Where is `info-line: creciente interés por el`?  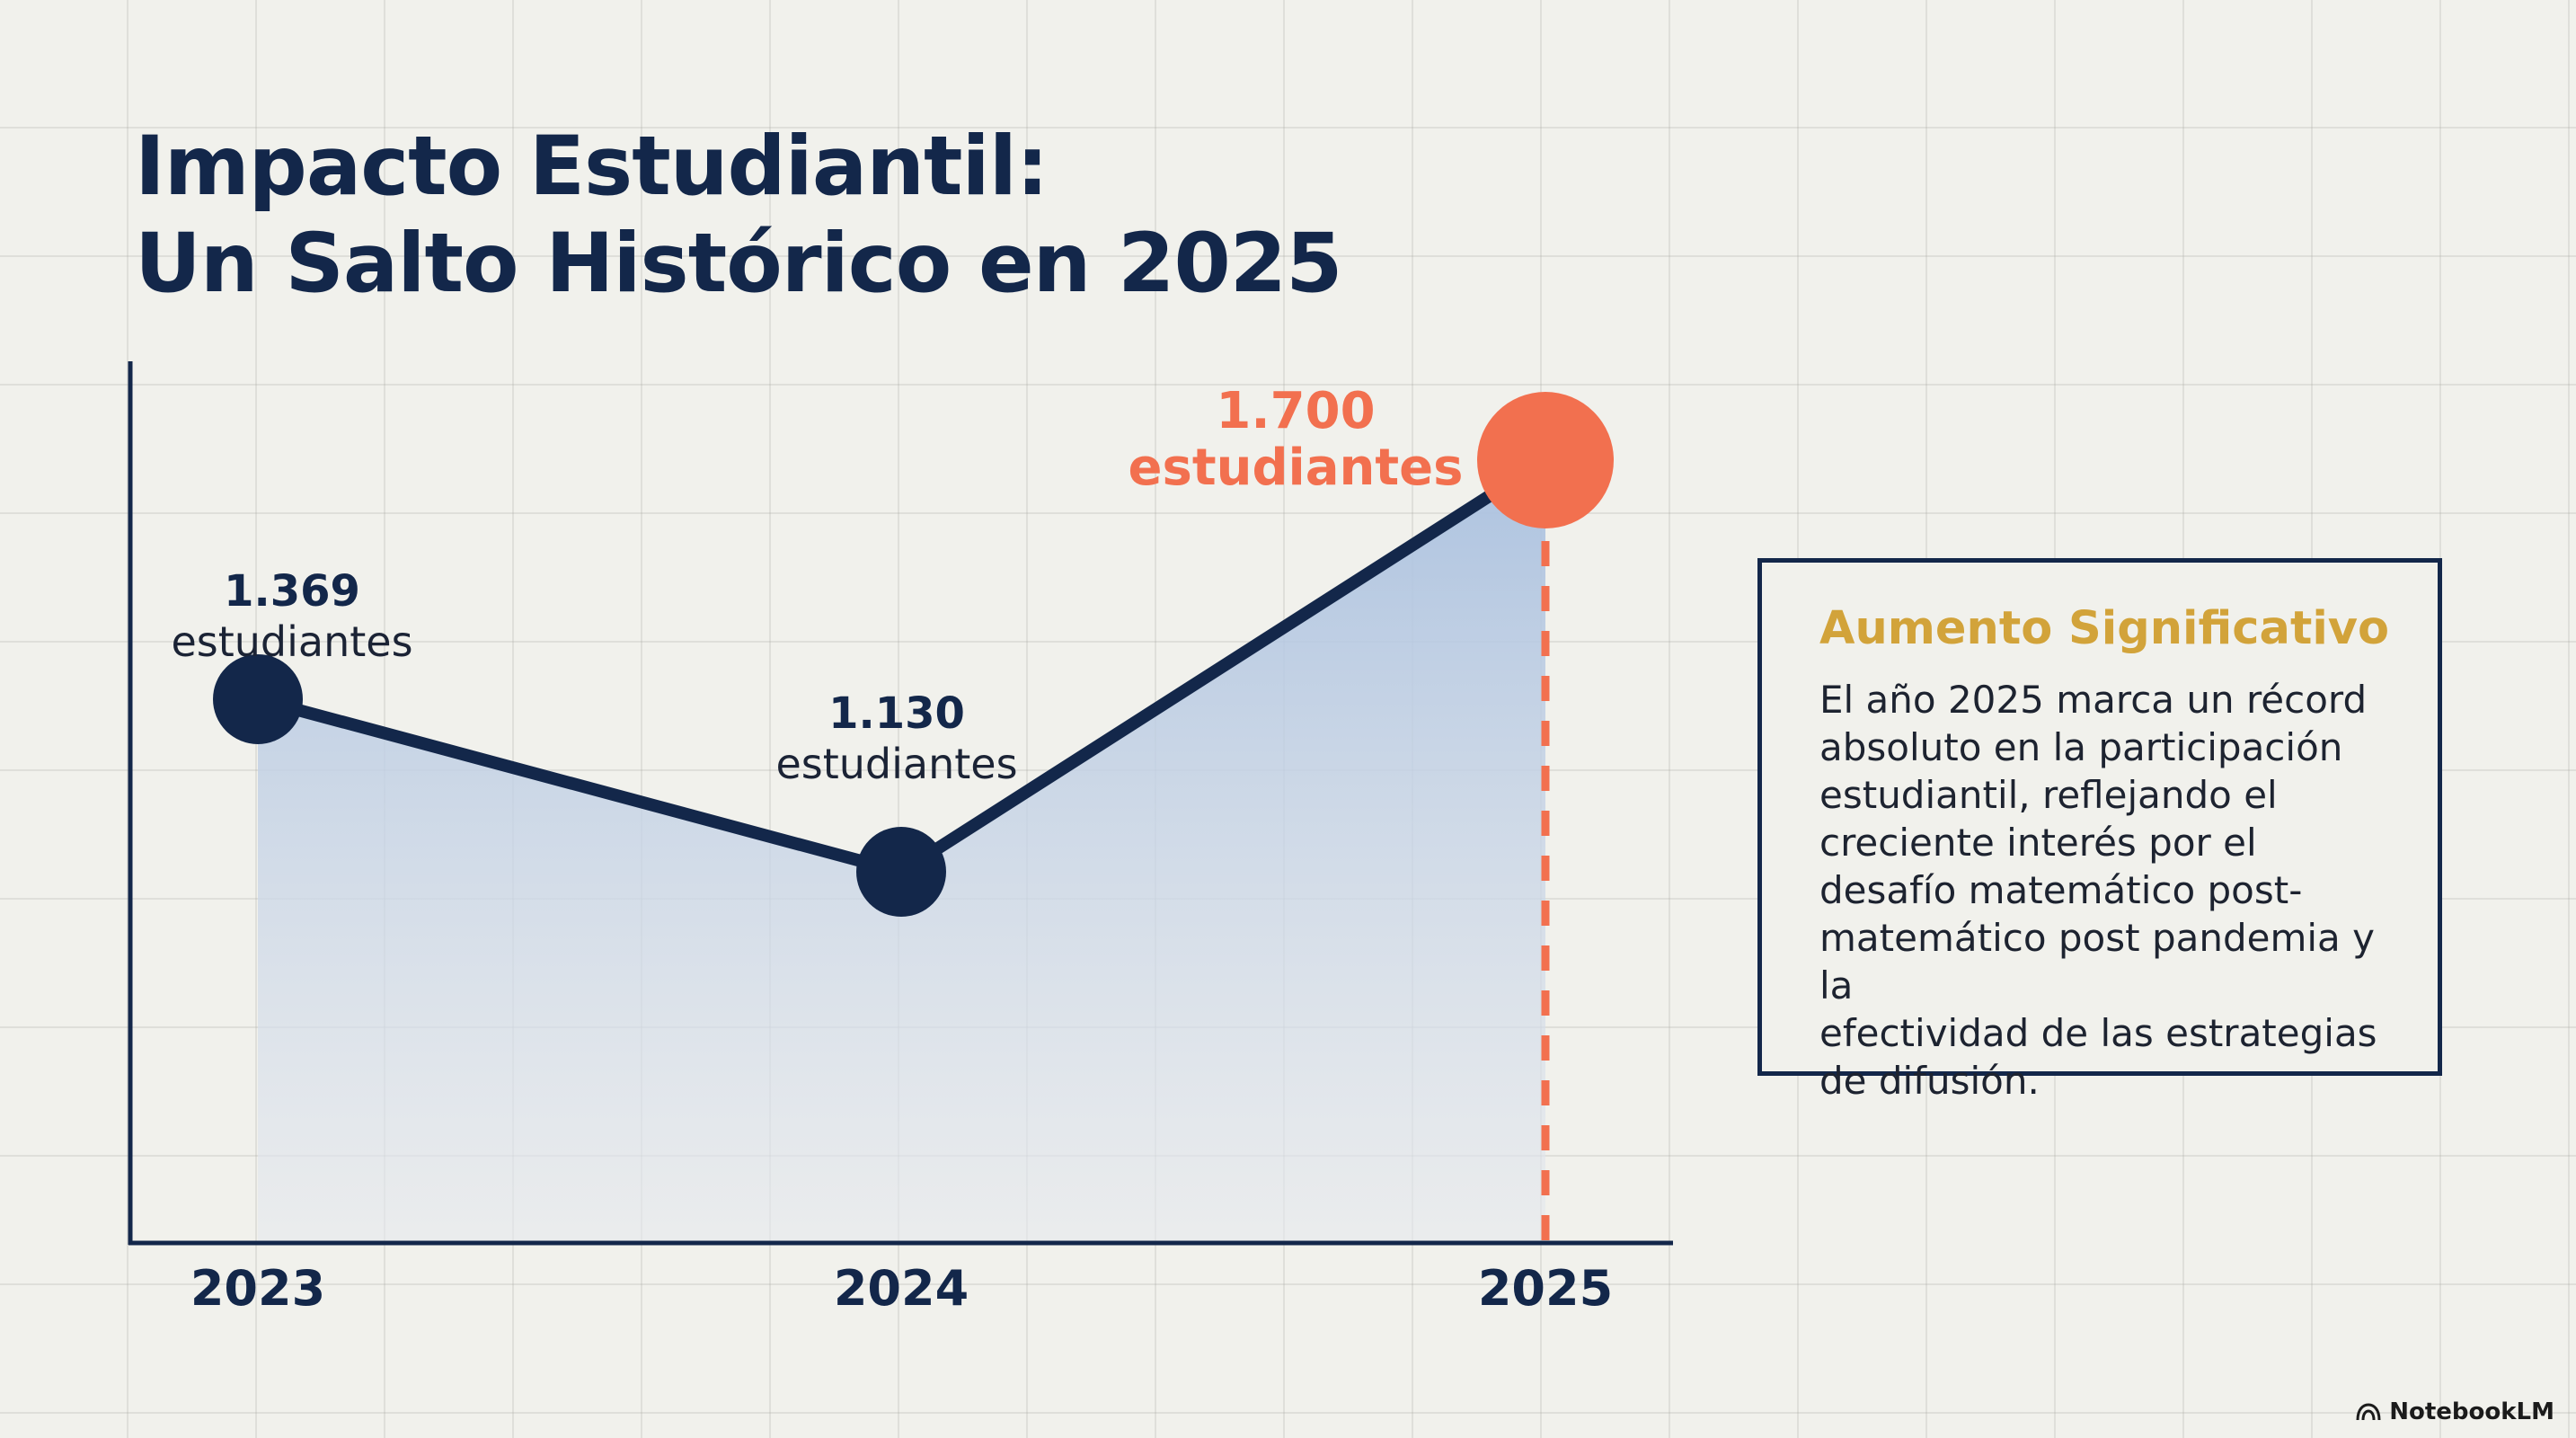 info-line: creciente interés por el is located at coordinates (2038, 843).